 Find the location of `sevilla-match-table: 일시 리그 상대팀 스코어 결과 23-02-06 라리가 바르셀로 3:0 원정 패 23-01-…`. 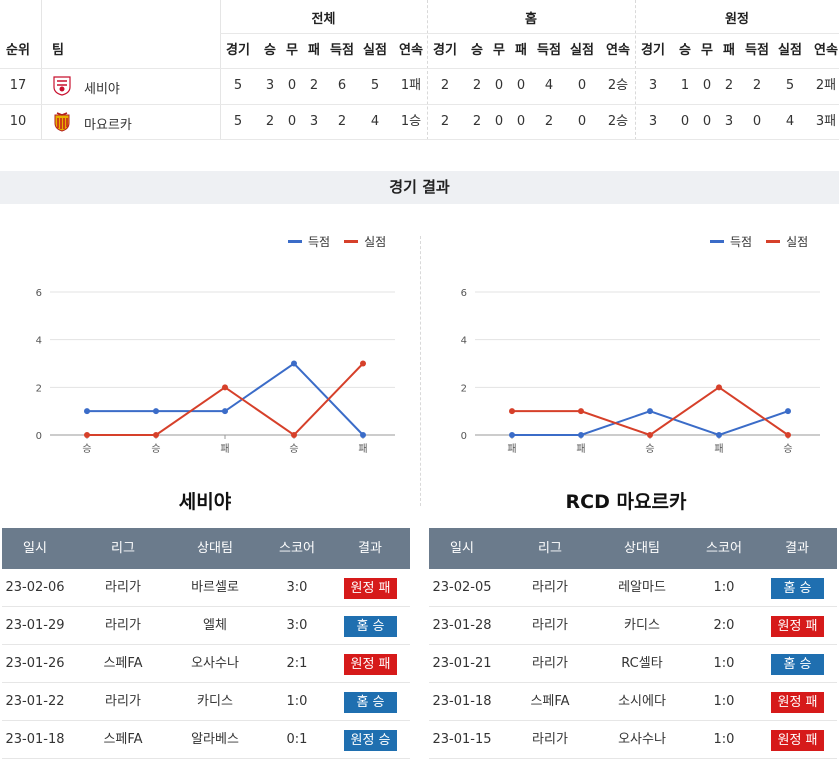

sevilla-match-table: 일시 리그 상대팀 스코어 결과 23-02-06 라리가 바르셀로 3:0 원정 패 23-01-… is located at coordinates (206, 643).